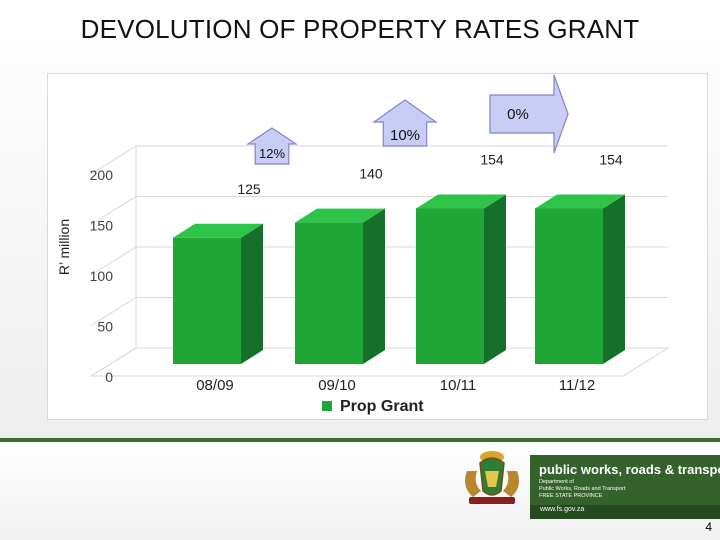 Image resolution: width=720 pixels, height=540 pixels. I want to click on department-name: public works, roads & transport, so click(629, 469).